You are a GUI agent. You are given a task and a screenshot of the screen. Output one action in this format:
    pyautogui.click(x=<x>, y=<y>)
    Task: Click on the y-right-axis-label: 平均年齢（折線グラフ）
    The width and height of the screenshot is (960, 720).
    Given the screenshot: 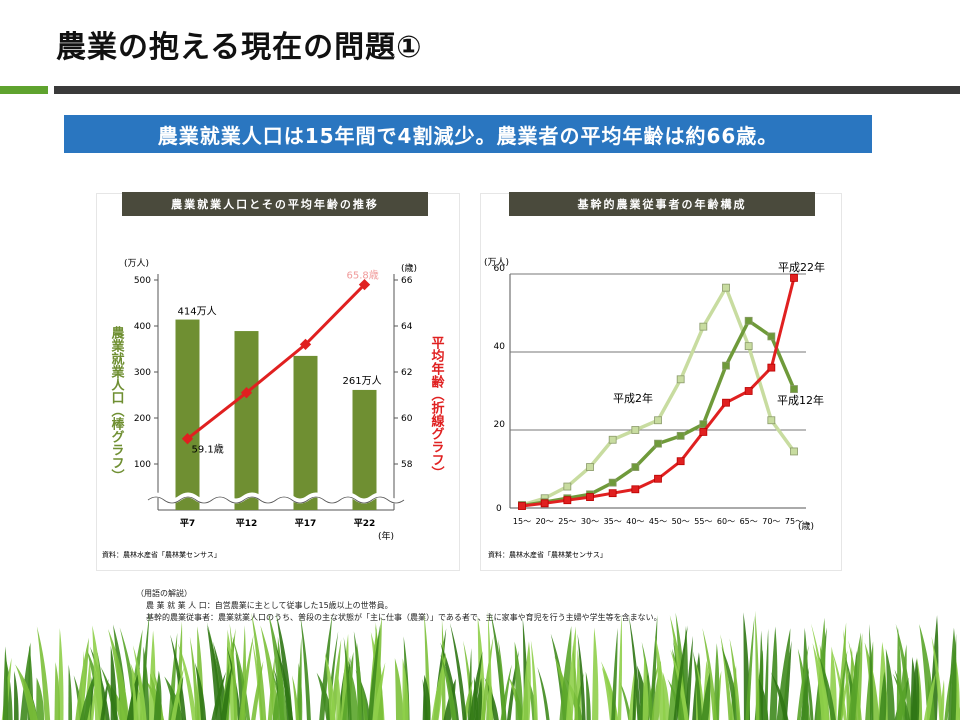 What is the action you would take?
    pyautogui.click(x=437, y=407)
    